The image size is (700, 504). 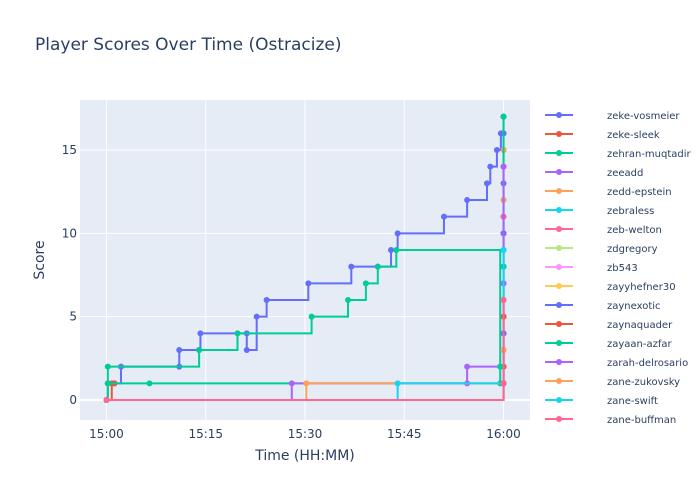 What do you see at coordinates (599, 211) in the screenshot?
I see `legend-item: zebraless` at bounding box center [599, 211].